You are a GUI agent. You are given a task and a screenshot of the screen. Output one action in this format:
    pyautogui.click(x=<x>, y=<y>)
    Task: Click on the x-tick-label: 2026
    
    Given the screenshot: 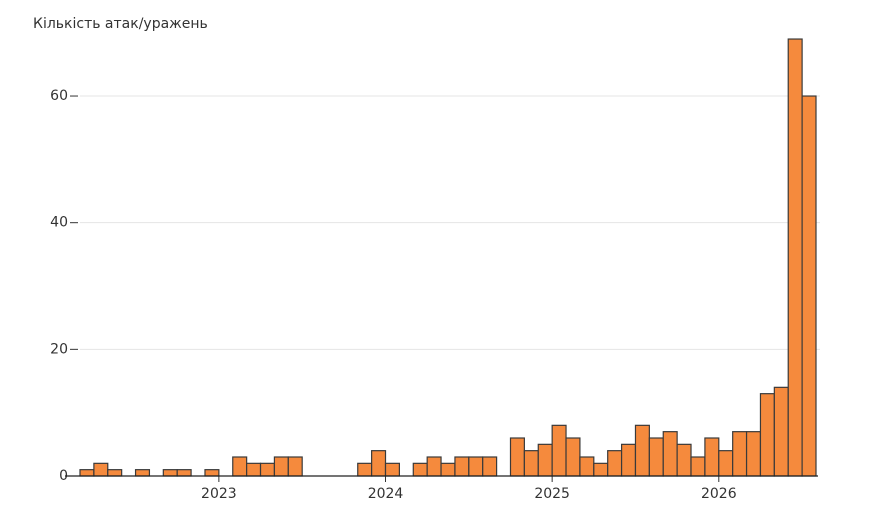 What is the action you would take?
    pyautogui.click(x=719, y=494)
    